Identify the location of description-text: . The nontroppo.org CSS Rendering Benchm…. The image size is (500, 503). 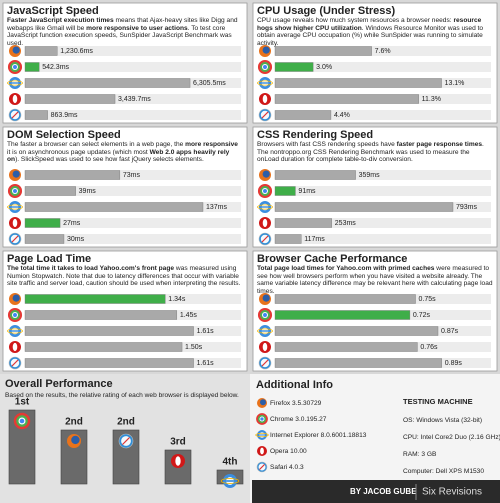
(370, 152).